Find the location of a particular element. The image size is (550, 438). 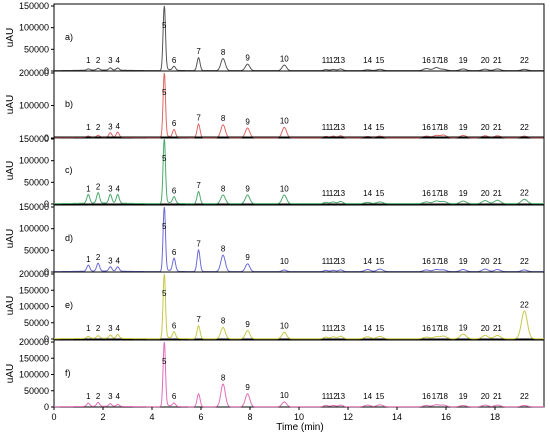

peak-label: 13 is located at coordinates (340, 261).